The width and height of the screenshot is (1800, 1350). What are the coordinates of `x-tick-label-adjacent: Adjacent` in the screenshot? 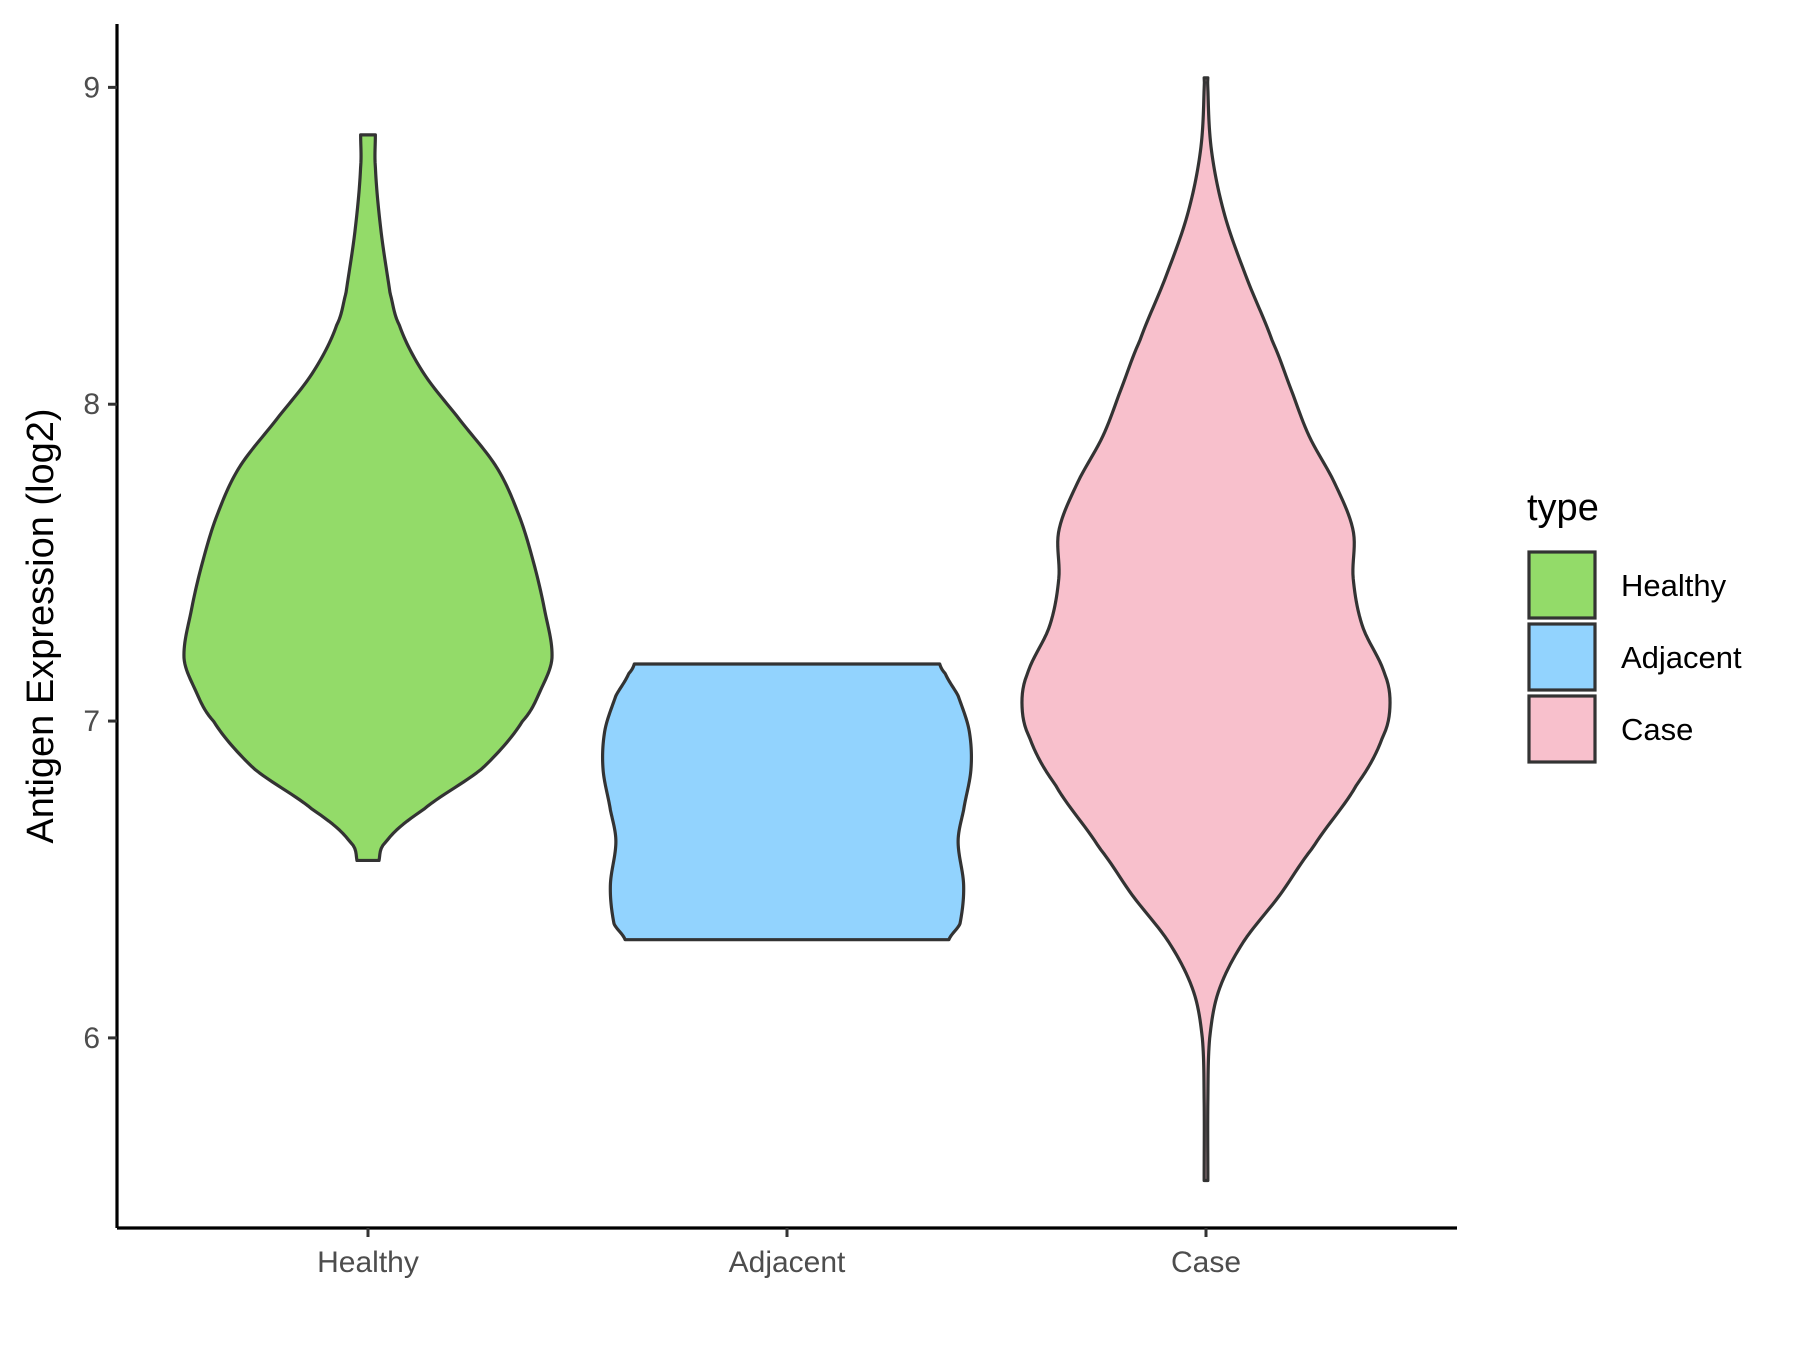 It's located at (787, 1262).